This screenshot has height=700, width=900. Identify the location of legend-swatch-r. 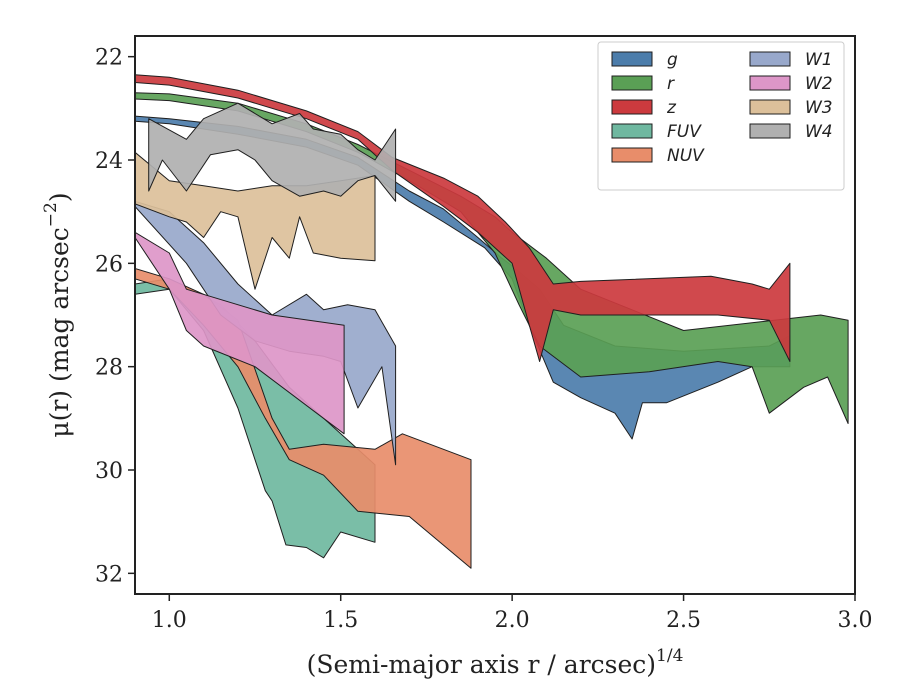
(632, 83).